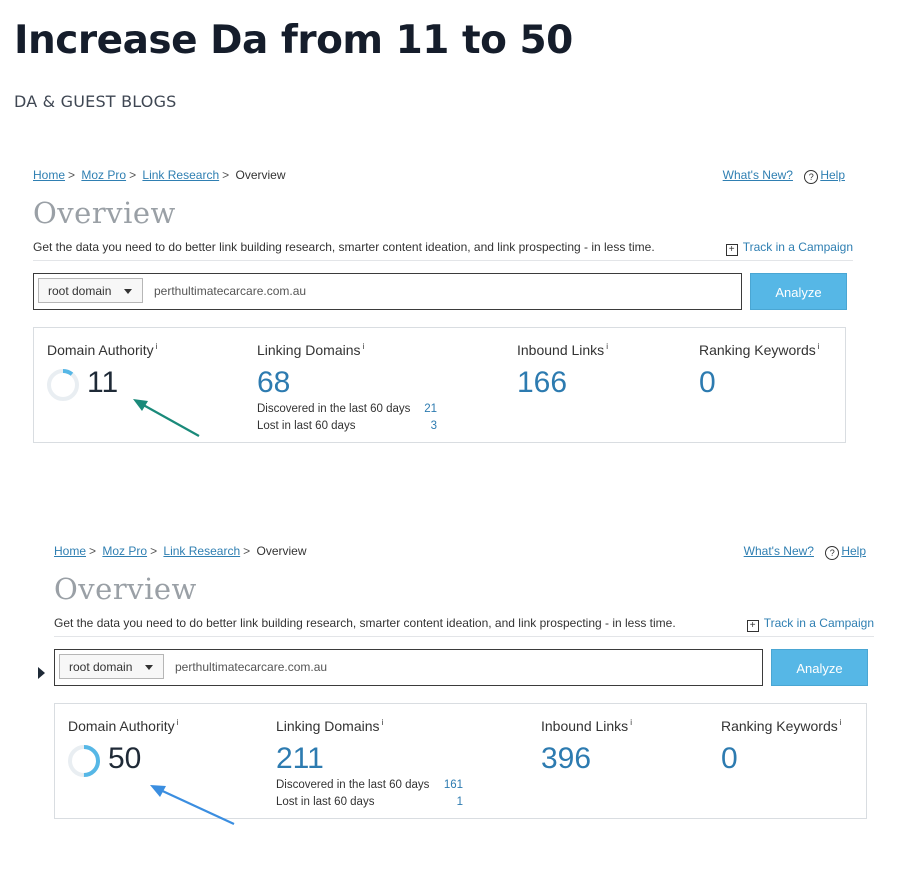 The height and width of the screenshot is (893, 918). What do you see at coordinates (453, 785) in the screenshot?
I see `discovered-value: 161` at bounding box center [453, 785].